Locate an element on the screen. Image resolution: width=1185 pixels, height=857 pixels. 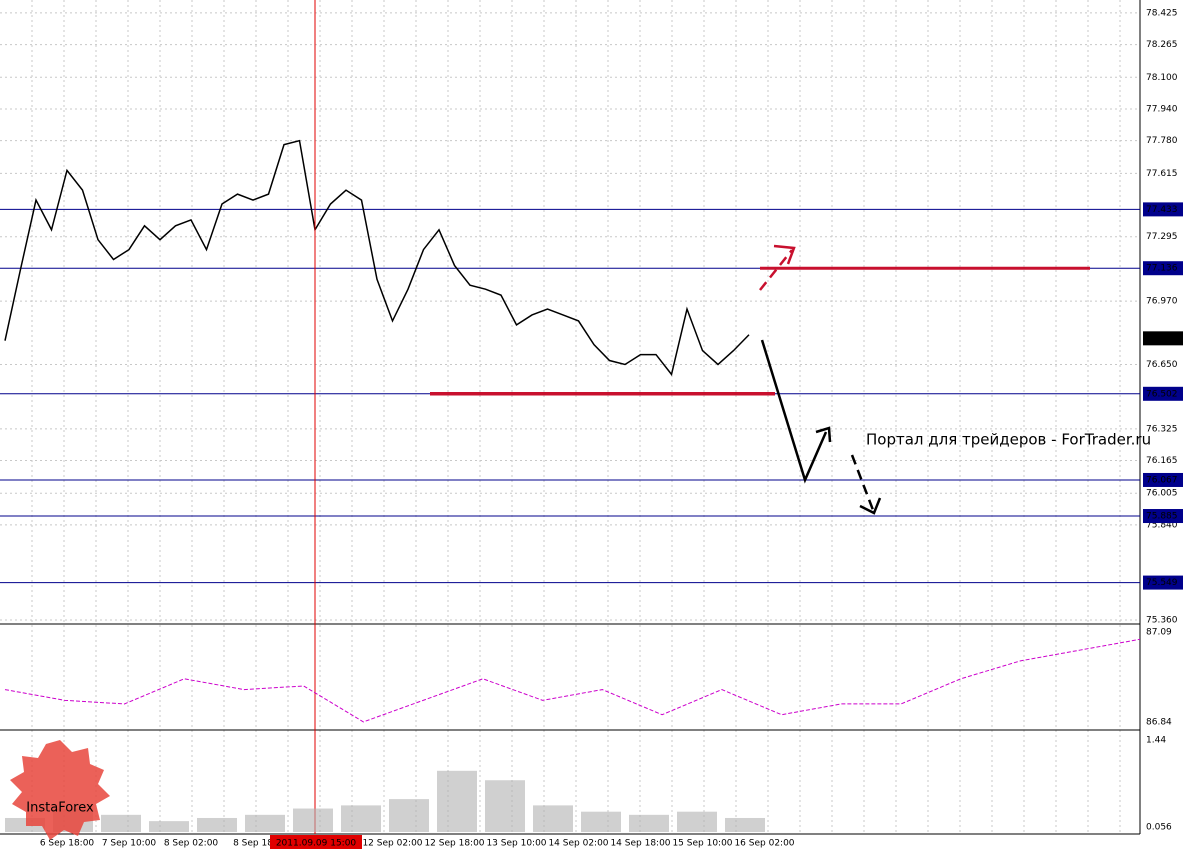
x-tick-label: 12 Sep 18:00 is located at coordinates (454, 844).